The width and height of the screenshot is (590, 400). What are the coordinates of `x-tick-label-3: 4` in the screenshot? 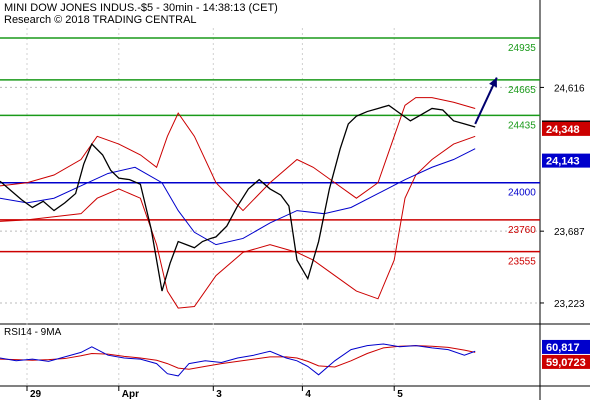 It's located at (308, 394).